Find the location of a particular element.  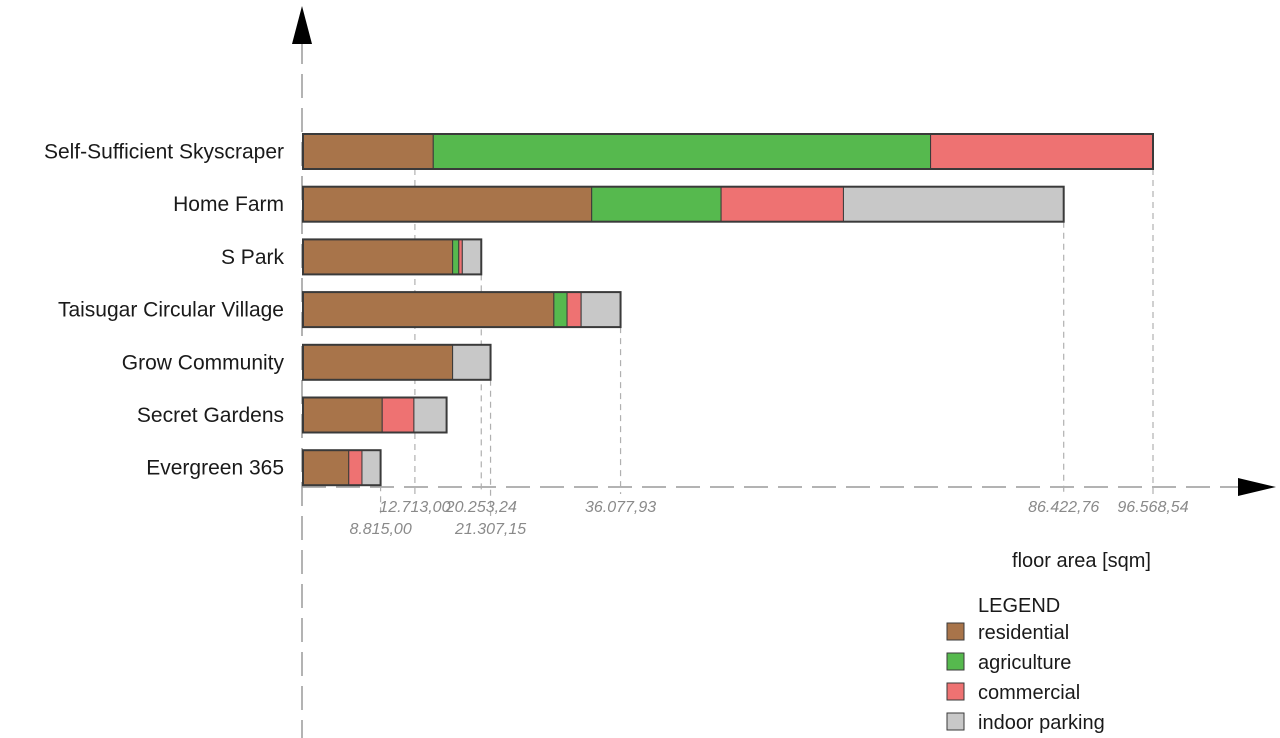

total-value-label: 96.568,54 is located at coordinates (1152, 507).